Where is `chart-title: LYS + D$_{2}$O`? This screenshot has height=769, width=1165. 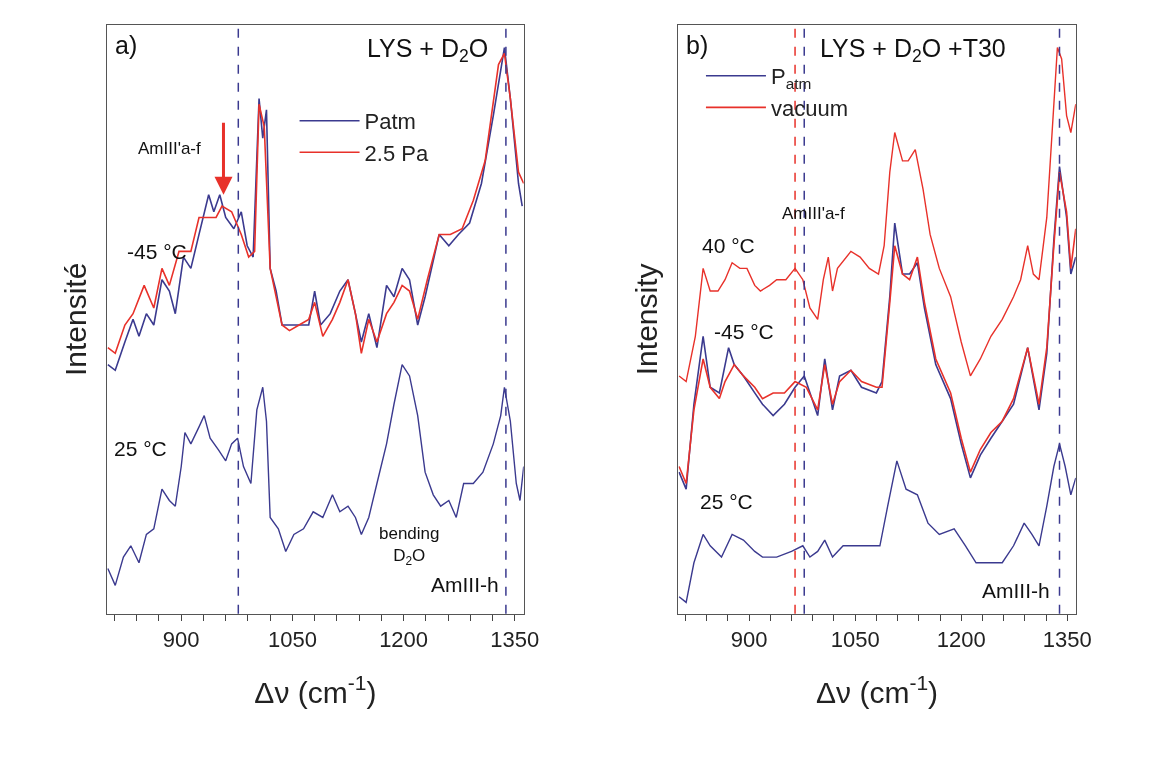
chart-title: LYS + D$_{2}$O is located at coordinates (428, 50).